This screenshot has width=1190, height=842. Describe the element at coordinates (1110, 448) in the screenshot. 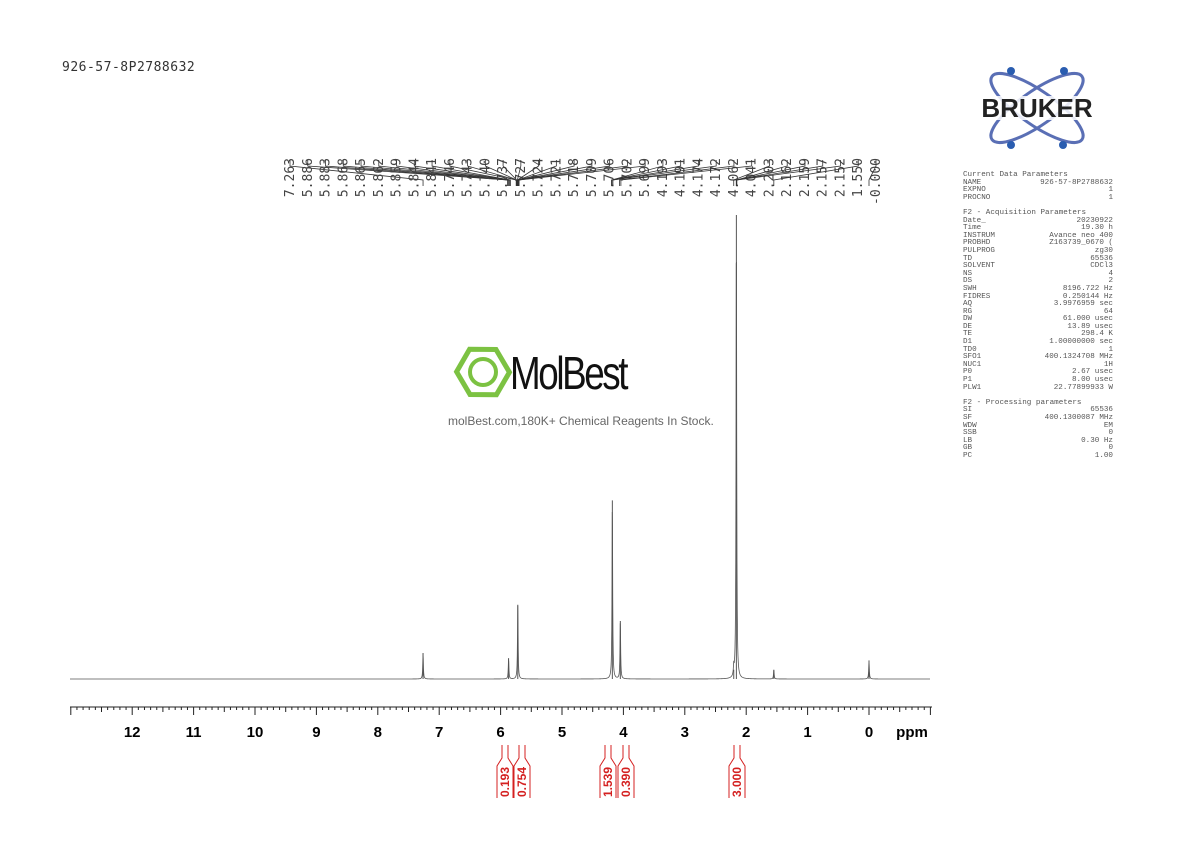

I see `param-value: 0` at that location.